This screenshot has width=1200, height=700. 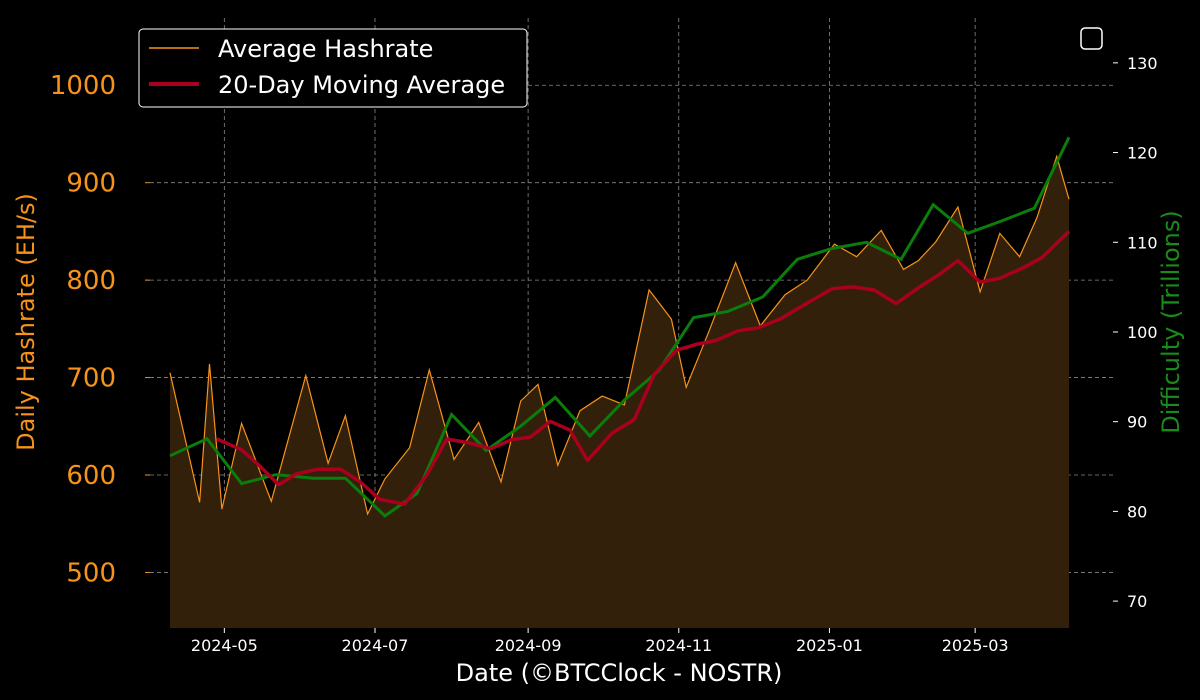 I want to click on y-axis-left-title: Daily Hashrate (EH/s), so click(x=26, y=322).